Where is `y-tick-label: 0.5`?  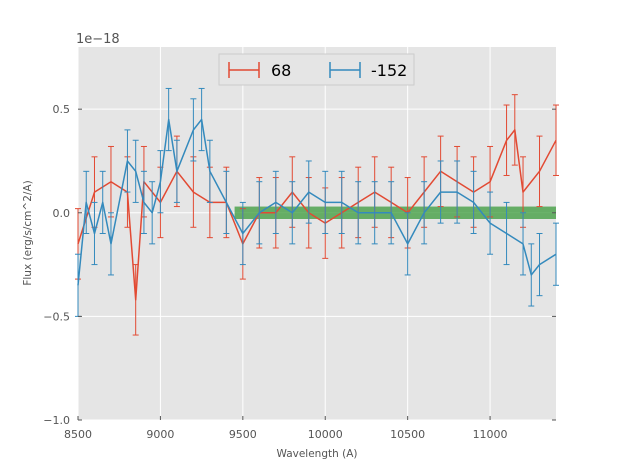
y-tick-label: 0.5 is located at coordinates (62, 109).